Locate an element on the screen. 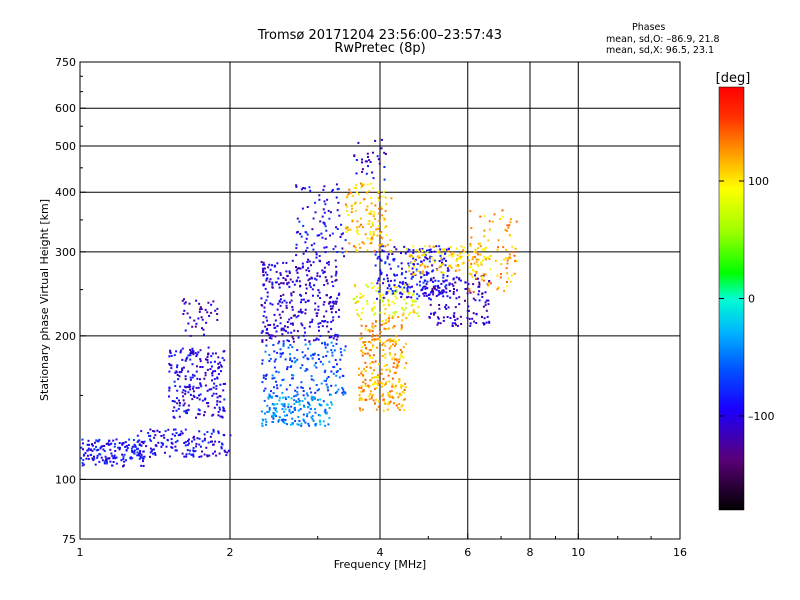 Image resolution: width=800 pixels, height=600 pixels. x-tick-label: 8 is located at coordinates (530, 552).